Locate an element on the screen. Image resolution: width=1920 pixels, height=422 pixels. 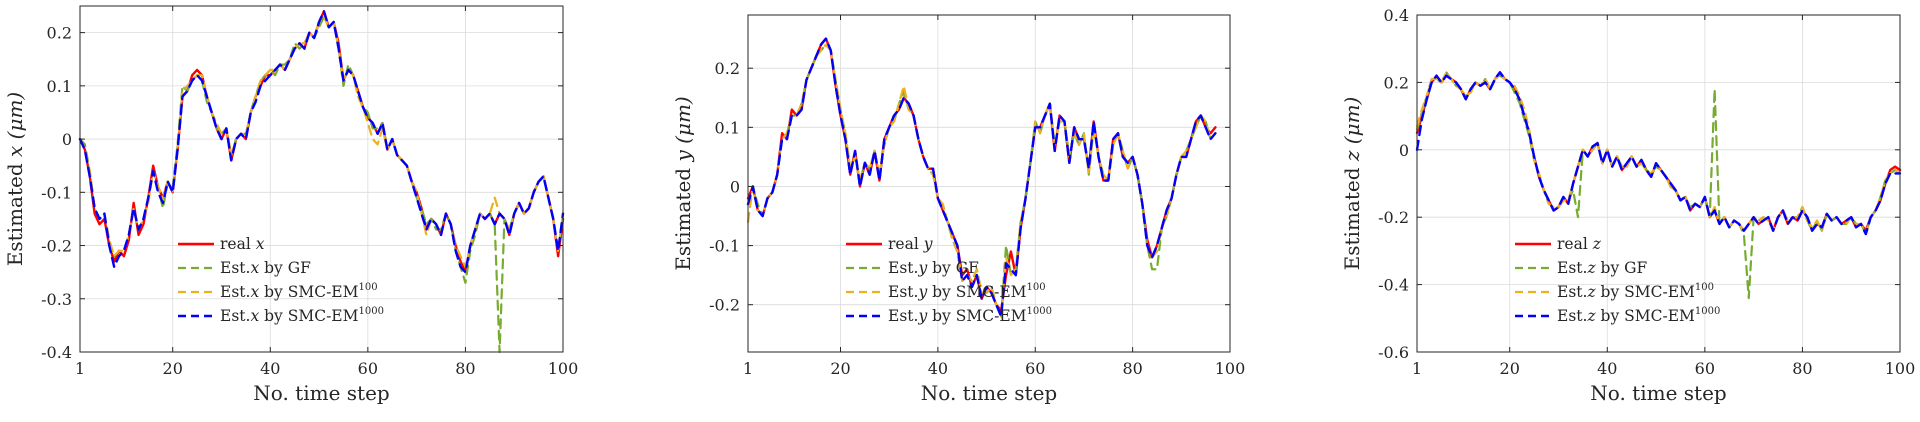
y-axis-label: Estimated z (μm) is located at coordinates (1352, 184).